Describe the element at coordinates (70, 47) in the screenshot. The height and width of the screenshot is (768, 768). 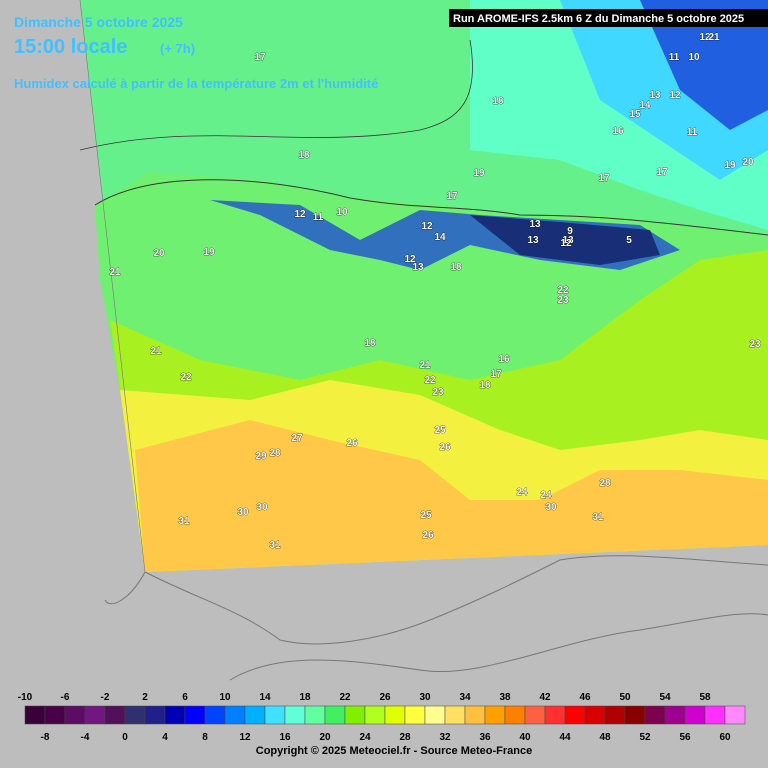
I see `time: 15:00 locale` at that location.